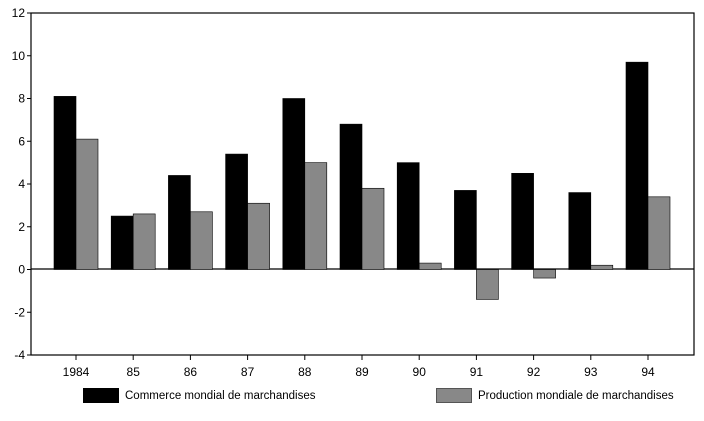  I want to click on y-tick-label: 6, so click(21, 141).